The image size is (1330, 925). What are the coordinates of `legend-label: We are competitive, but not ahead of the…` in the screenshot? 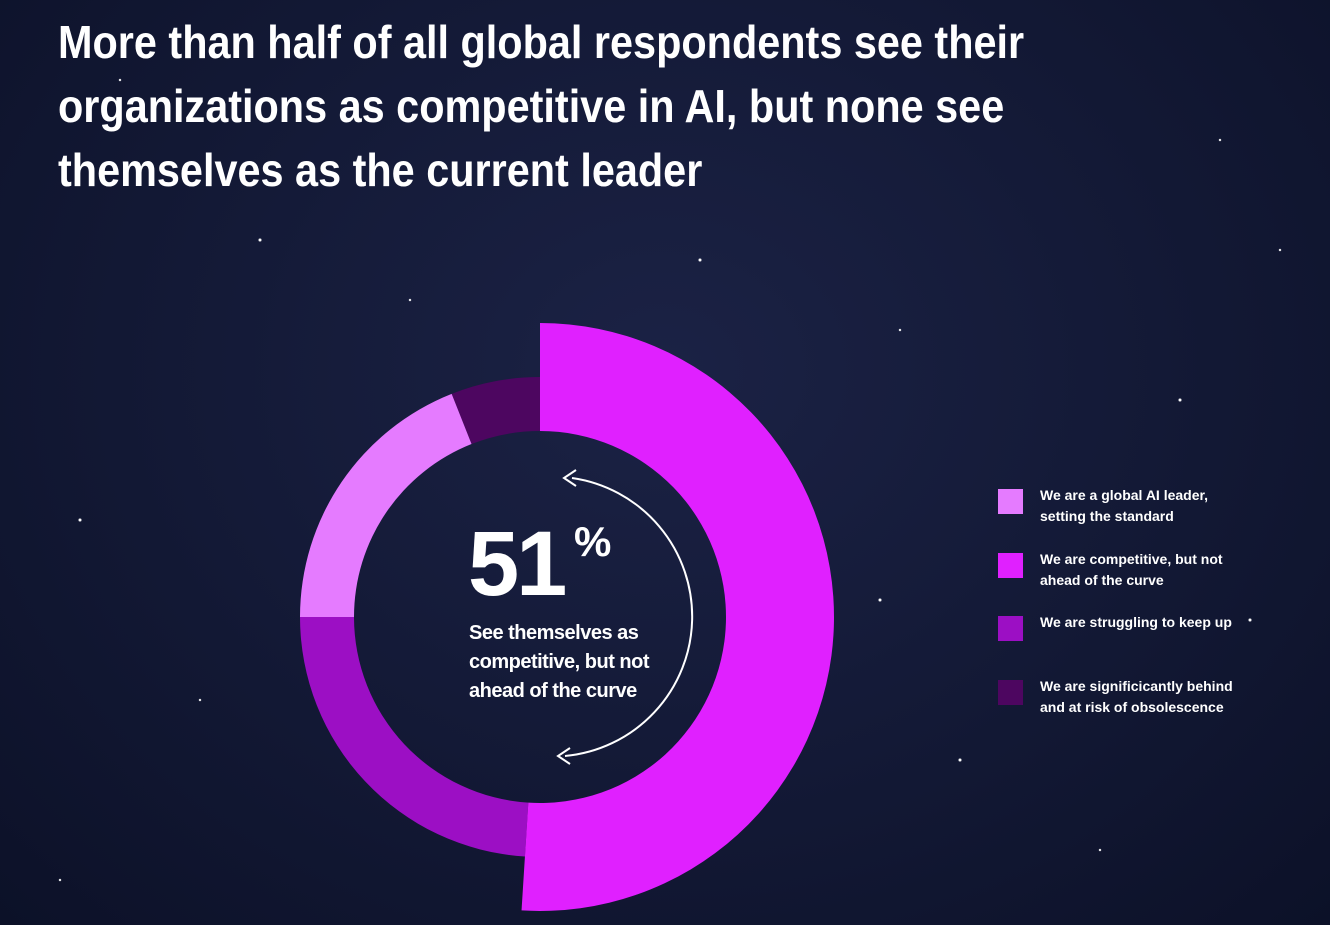 It's located at (1131, 569).